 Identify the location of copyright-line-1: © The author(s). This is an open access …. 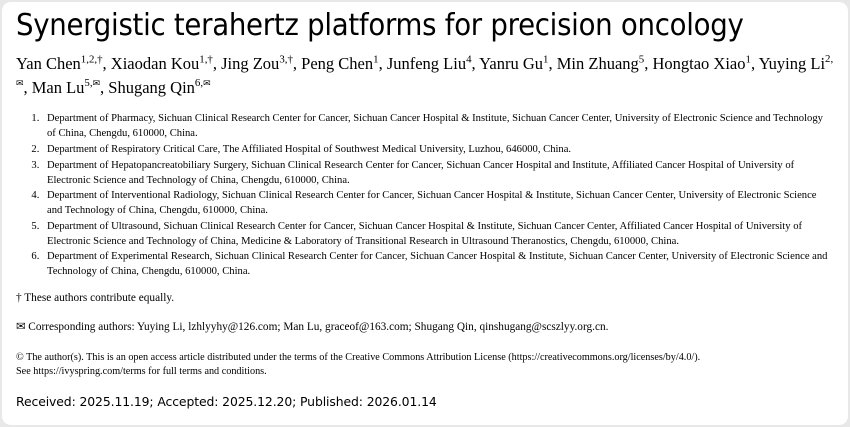
(358, 357).